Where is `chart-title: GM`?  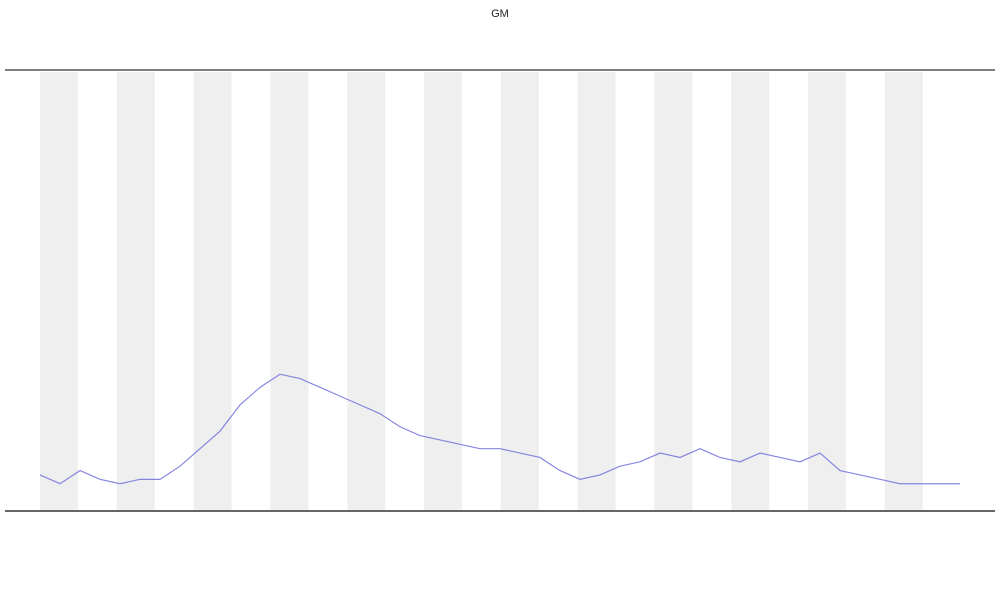
chart-title: GM is located at coordinates (500, 14).